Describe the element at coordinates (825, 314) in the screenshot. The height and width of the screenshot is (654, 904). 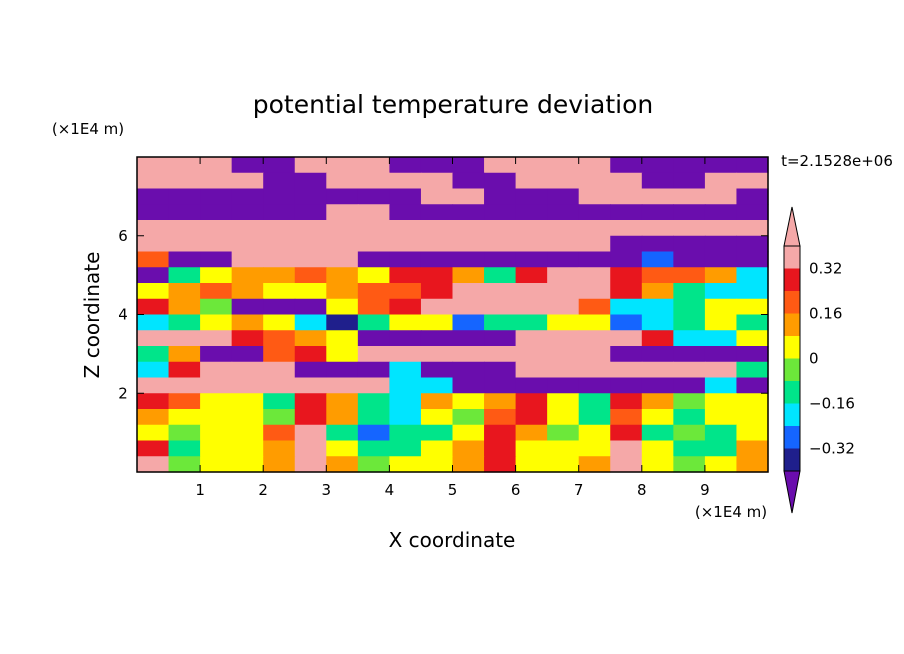
I see `colorbar-tick-label: 0.16` at that location.